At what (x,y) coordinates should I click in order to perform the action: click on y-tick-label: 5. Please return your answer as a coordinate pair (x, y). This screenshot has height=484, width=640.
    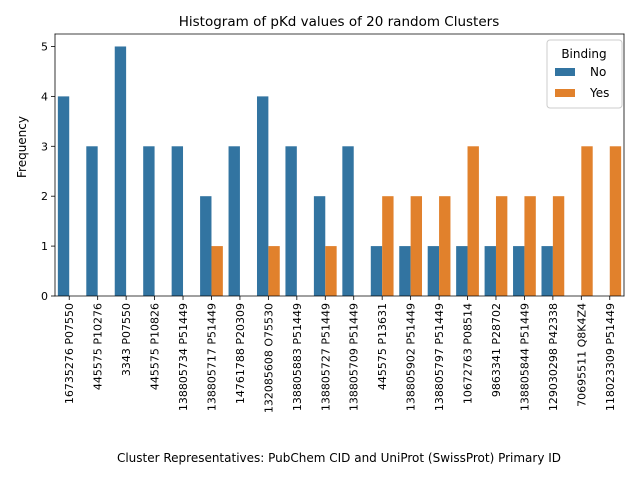
    Looking at the image, I should click on (44, 46).